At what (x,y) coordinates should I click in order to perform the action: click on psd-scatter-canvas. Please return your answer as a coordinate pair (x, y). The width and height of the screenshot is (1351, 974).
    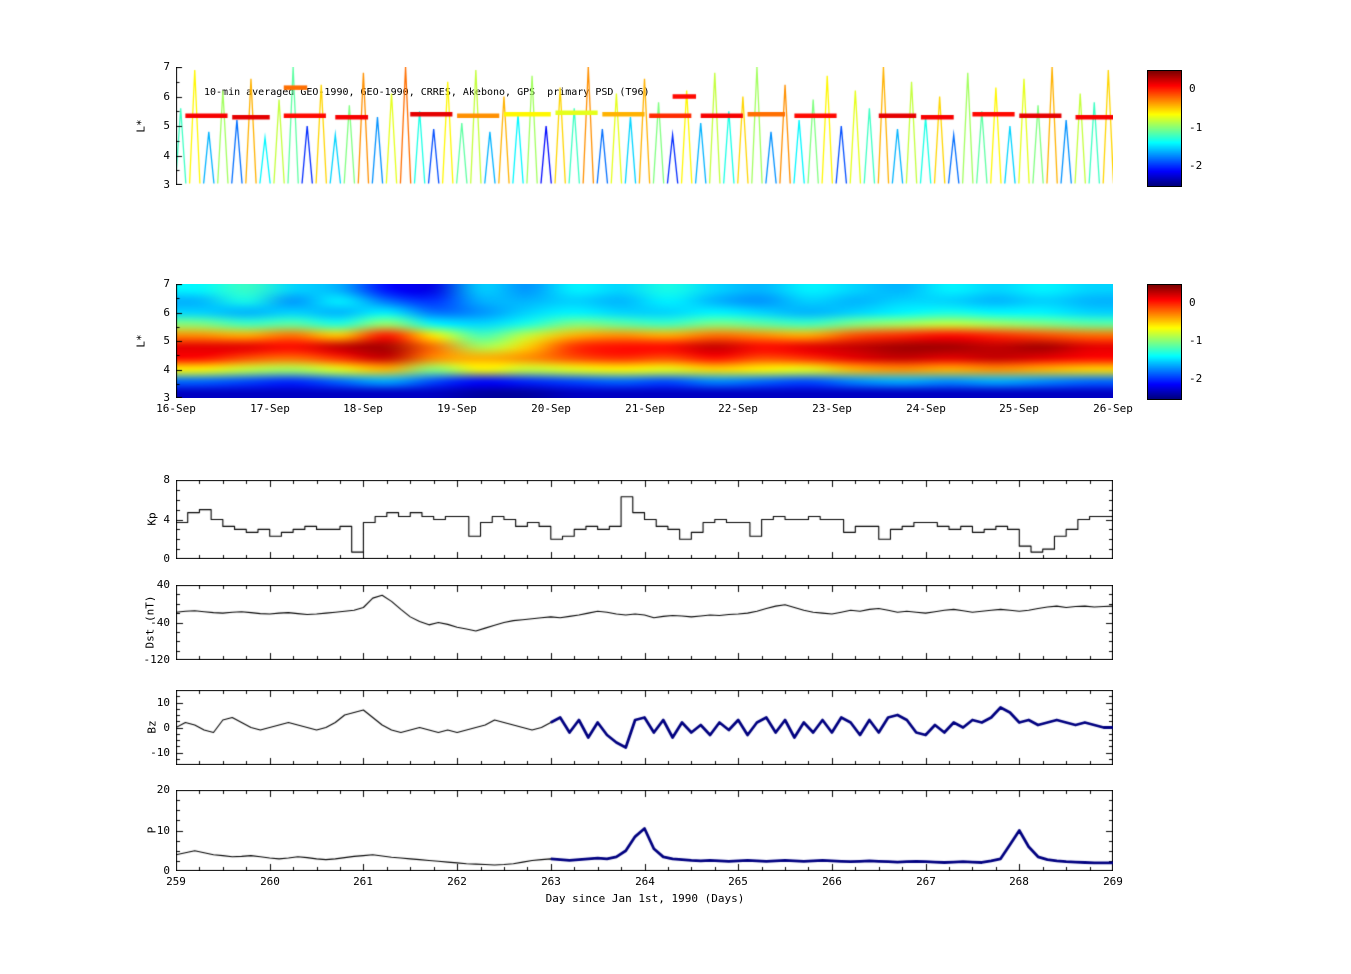
    Looking at the image, I should click on (644, 126).